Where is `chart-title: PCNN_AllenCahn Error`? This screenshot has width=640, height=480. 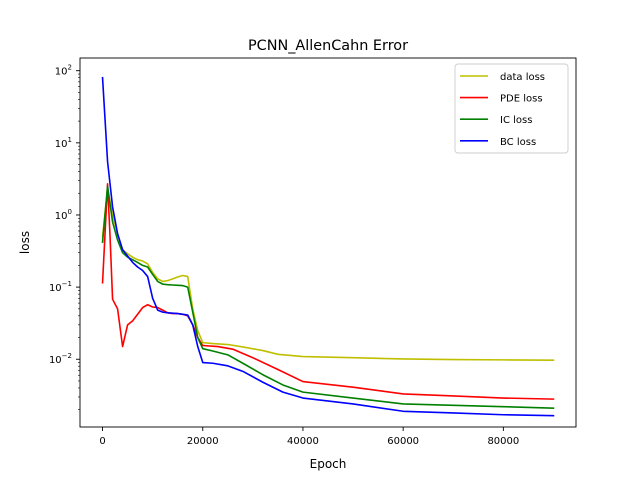
chart-title: PCNN_AllenCahn Error is located at coordinates (328, 46).